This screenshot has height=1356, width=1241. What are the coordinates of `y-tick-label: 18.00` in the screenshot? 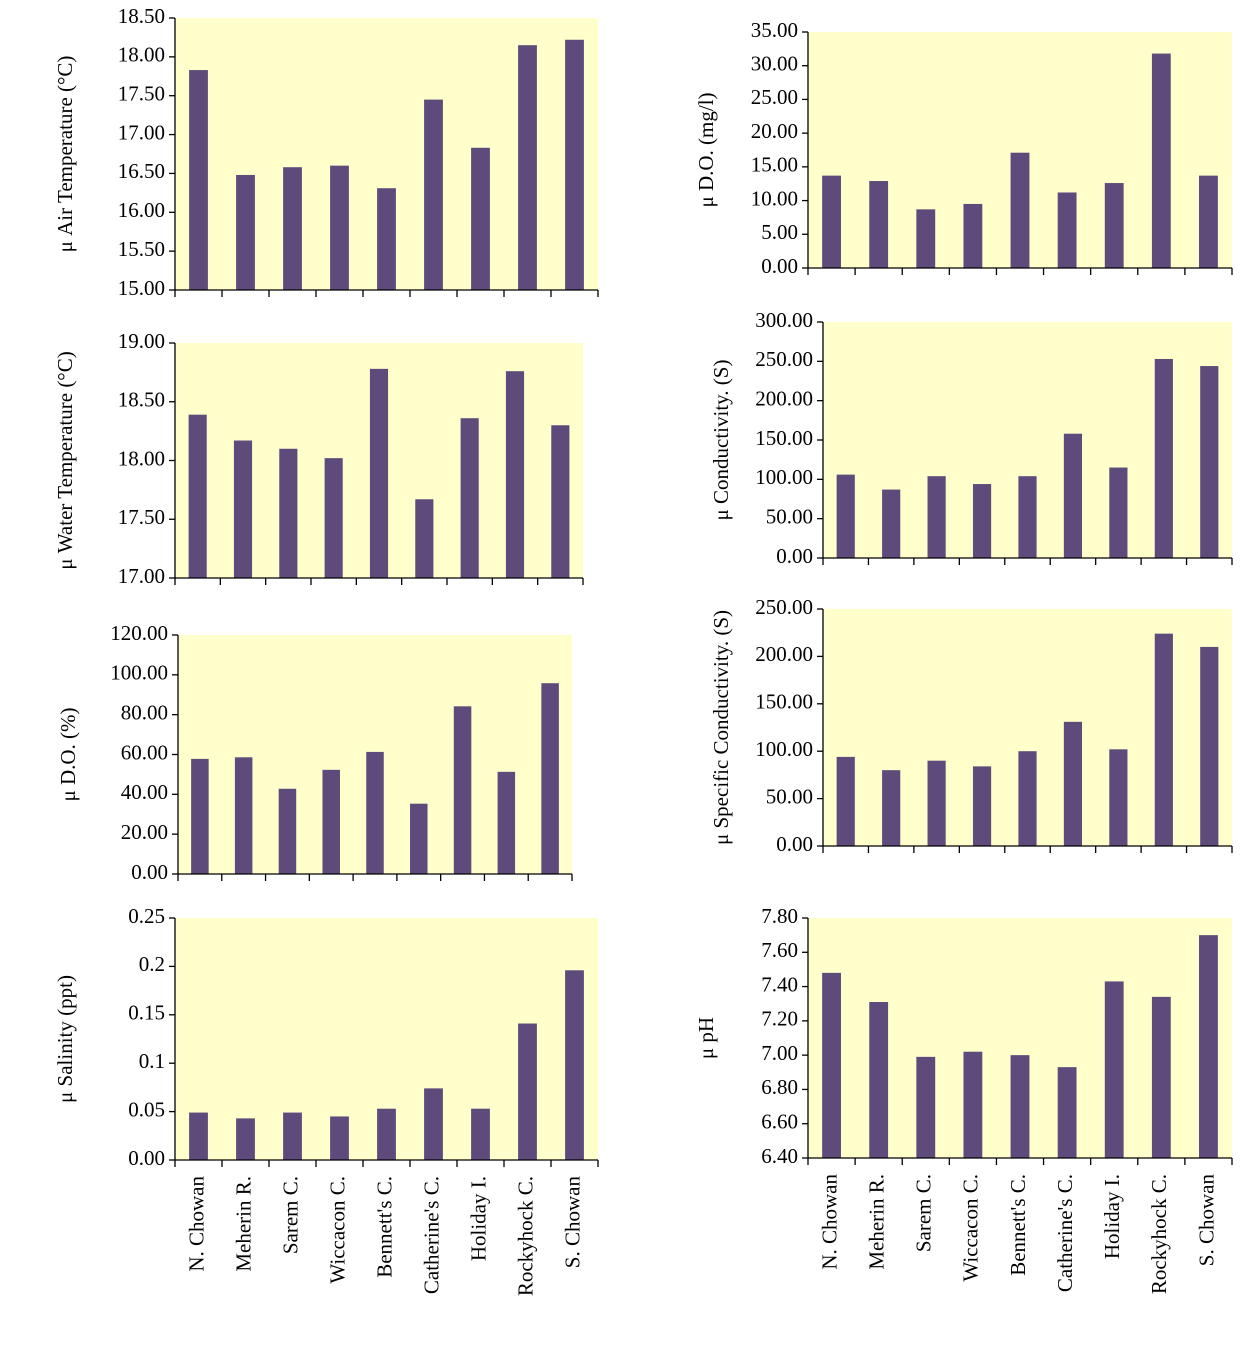 It's located at (141, 55).